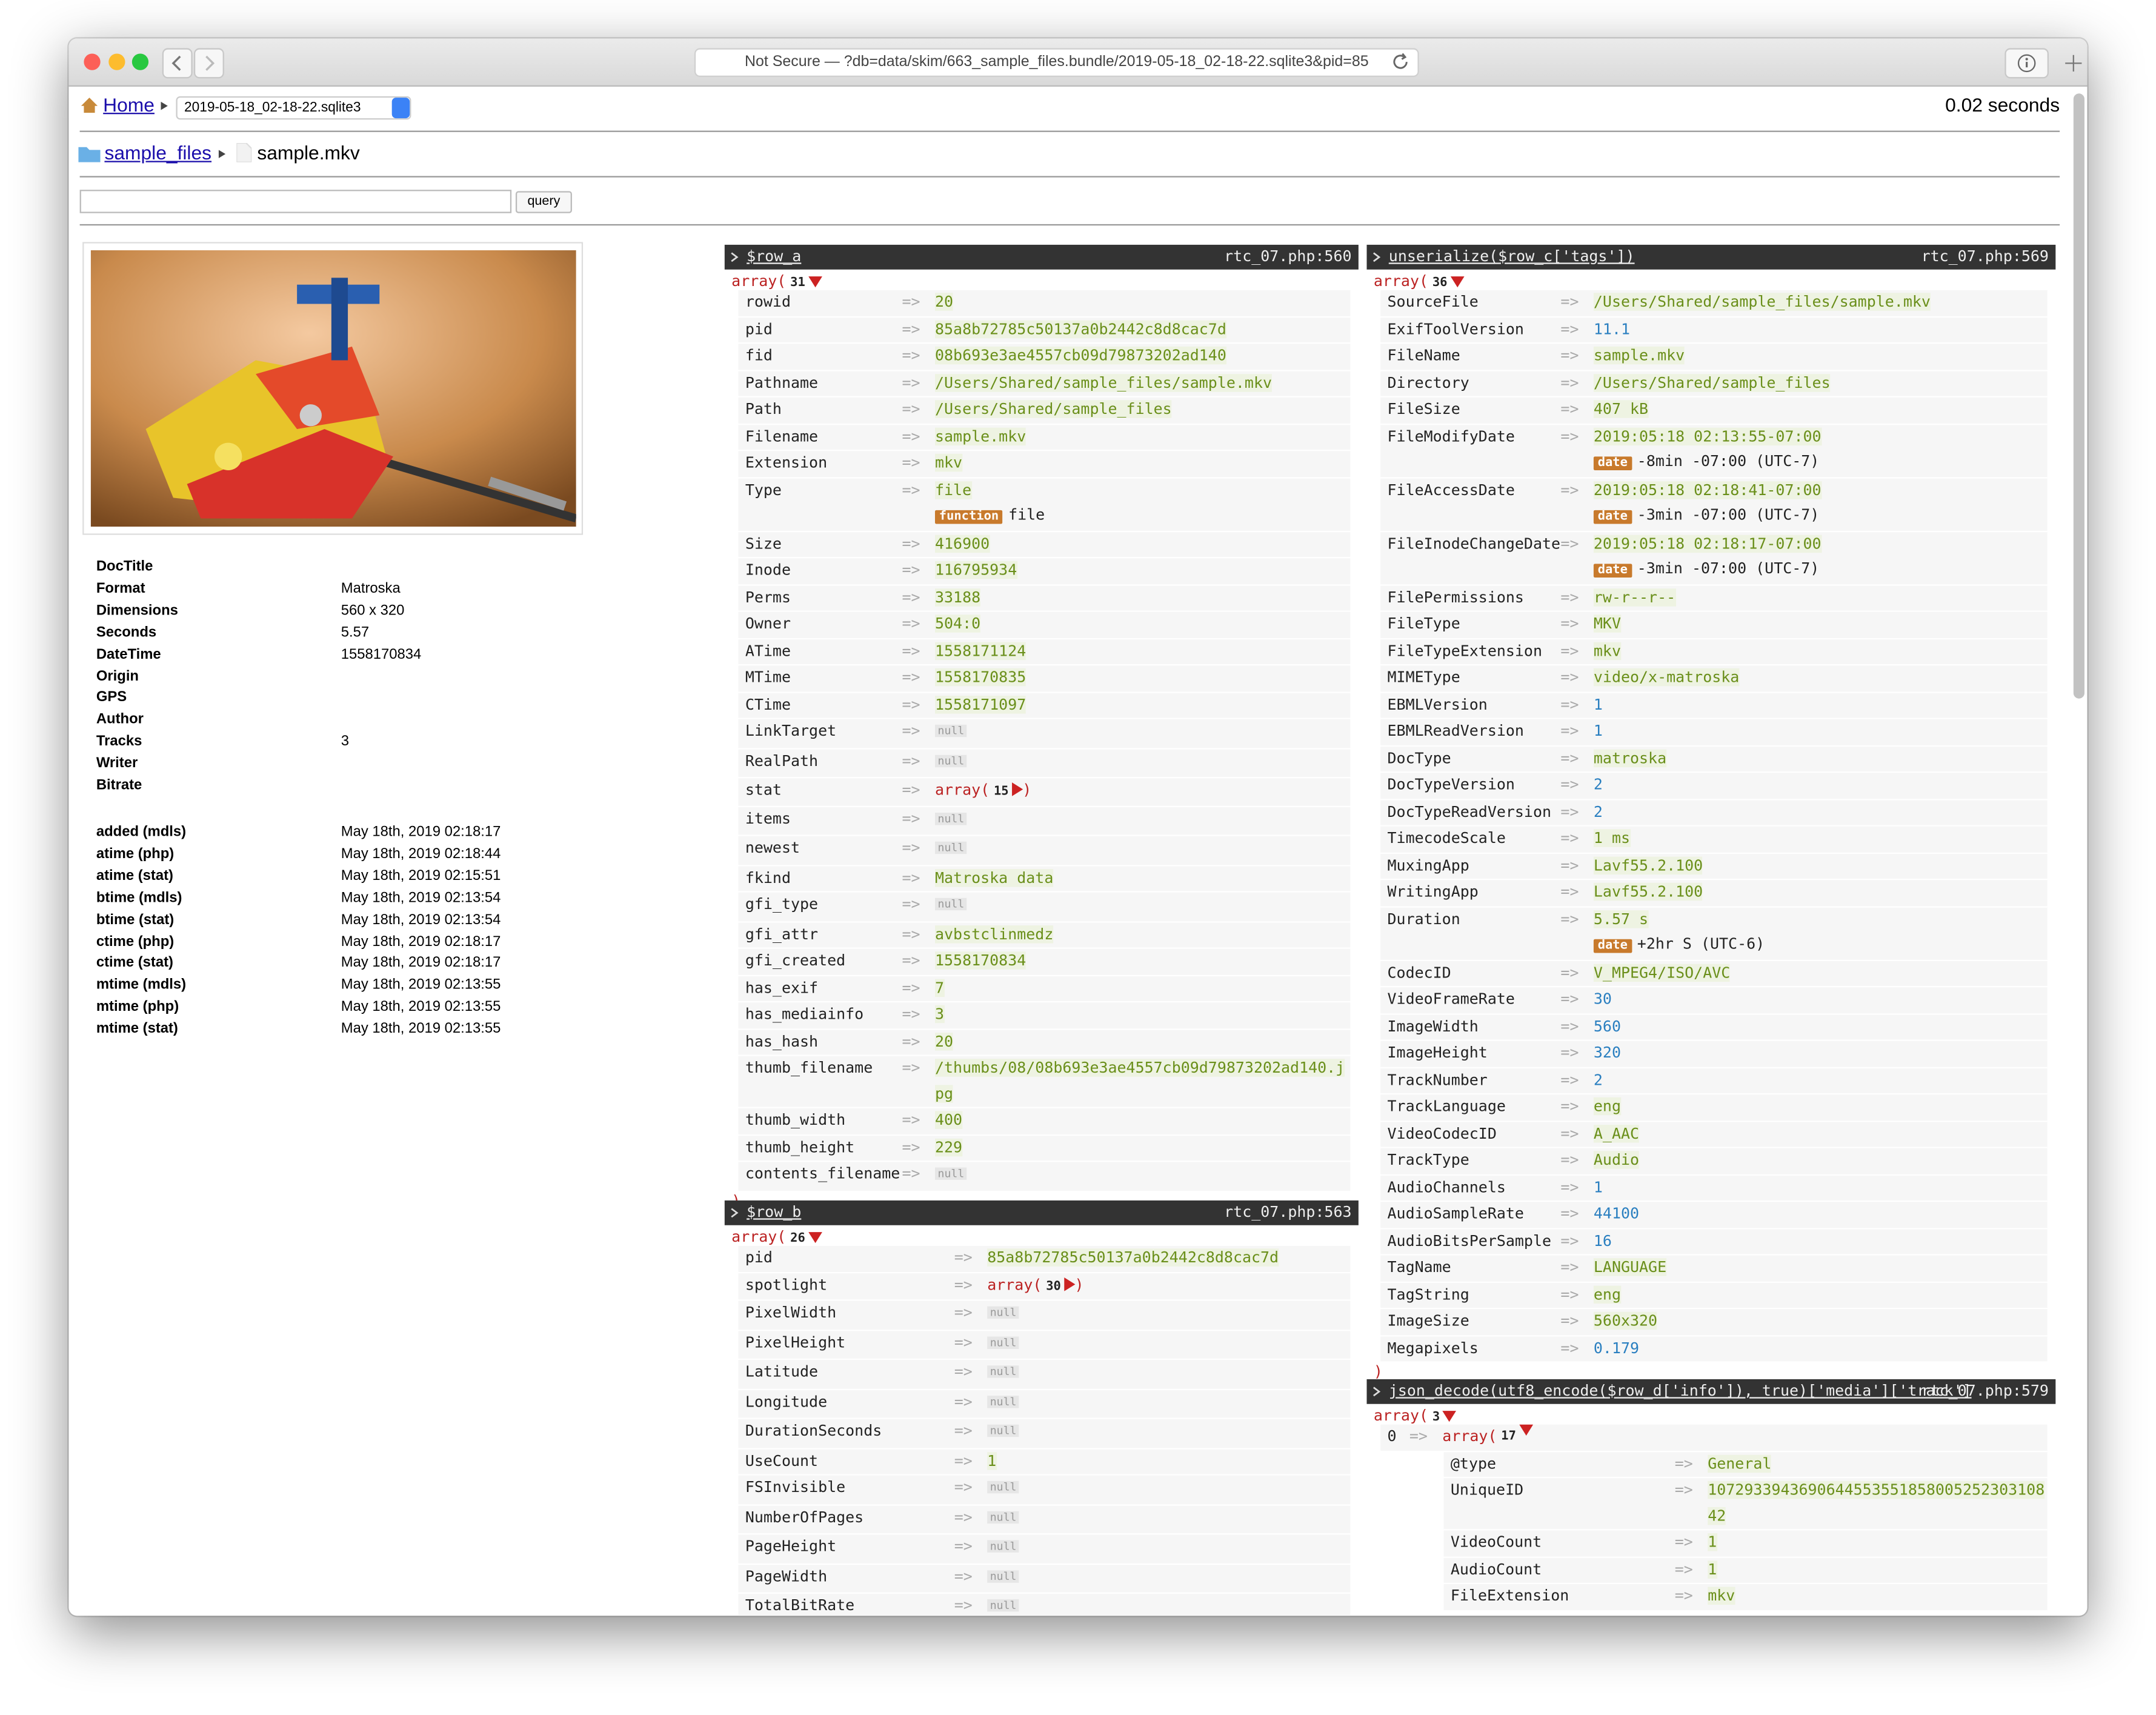  I want to click on dump-row: FileName => sample.mkv, so click(1714, 357).